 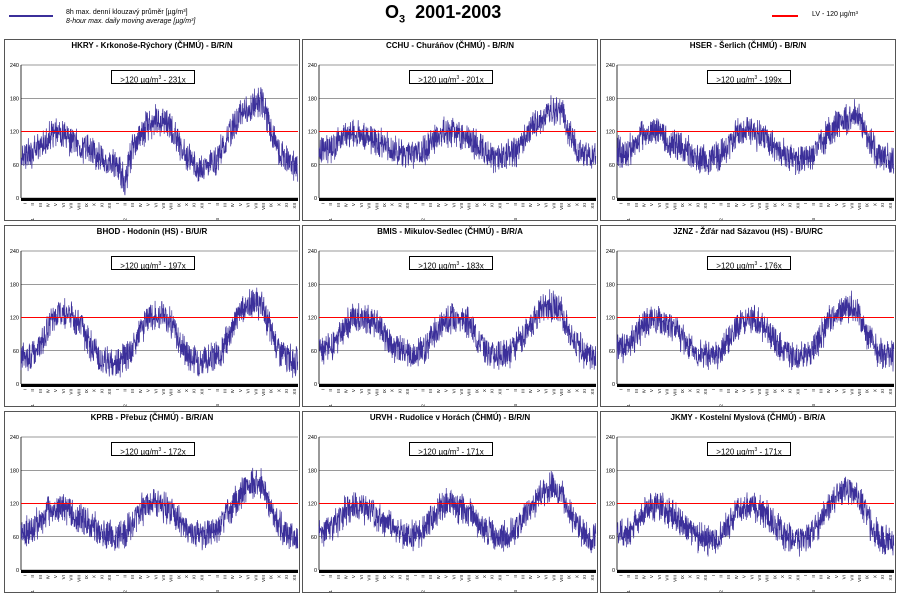 What do you see at coordinates (312, 66) in the screenshot?
I see `y-tick-label: 240` at bounding box center [312, 66].